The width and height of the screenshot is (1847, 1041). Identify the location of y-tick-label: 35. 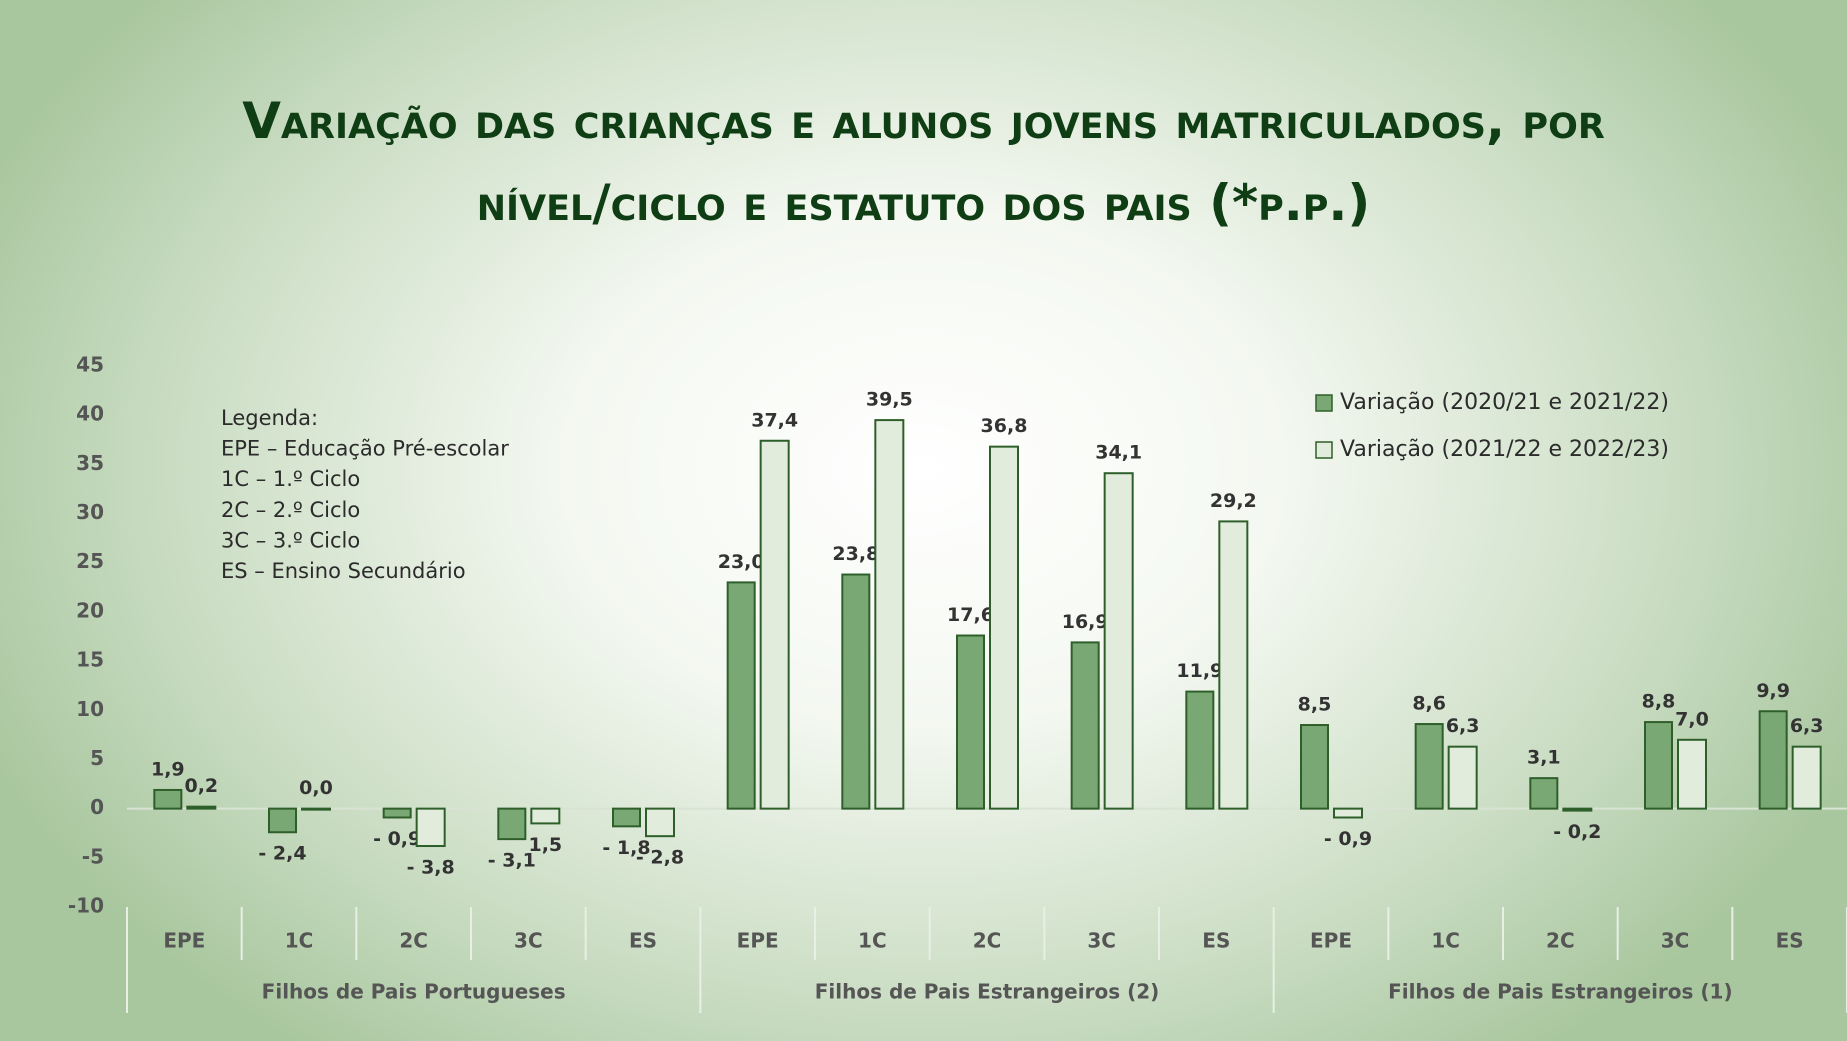
(90, 463).